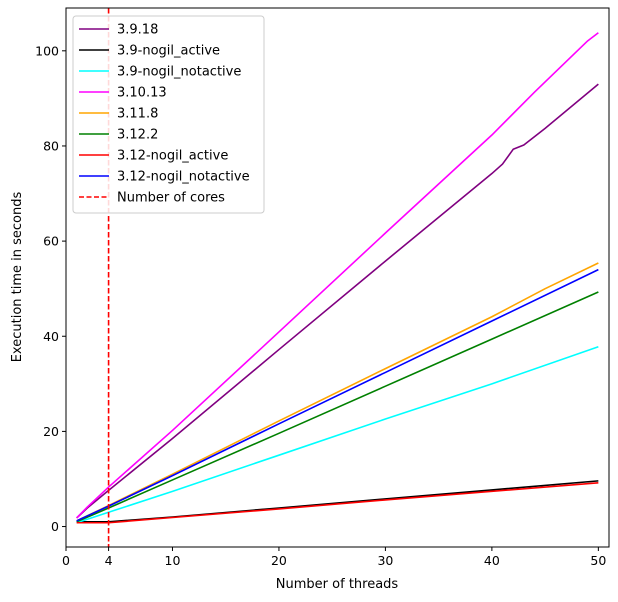 This screenshot has height=602, width=618. Describe the element at coordinates (173, 560) in the screenshot. I see `x-tick-label: 10` at that location.